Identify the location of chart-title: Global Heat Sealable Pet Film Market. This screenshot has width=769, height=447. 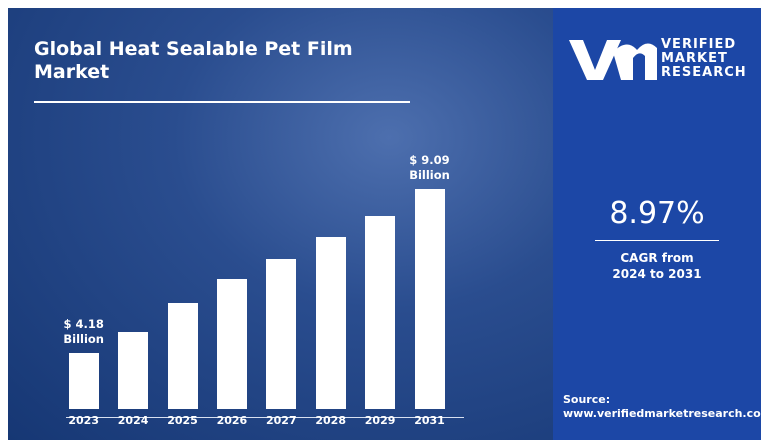
(193, 60).